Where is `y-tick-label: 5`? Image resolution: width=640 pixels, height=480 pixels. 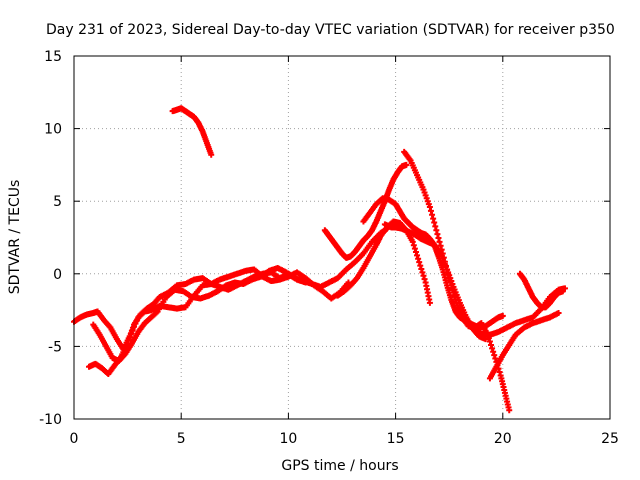
y-tick-label: 5 is located at coordinates (57, 202).